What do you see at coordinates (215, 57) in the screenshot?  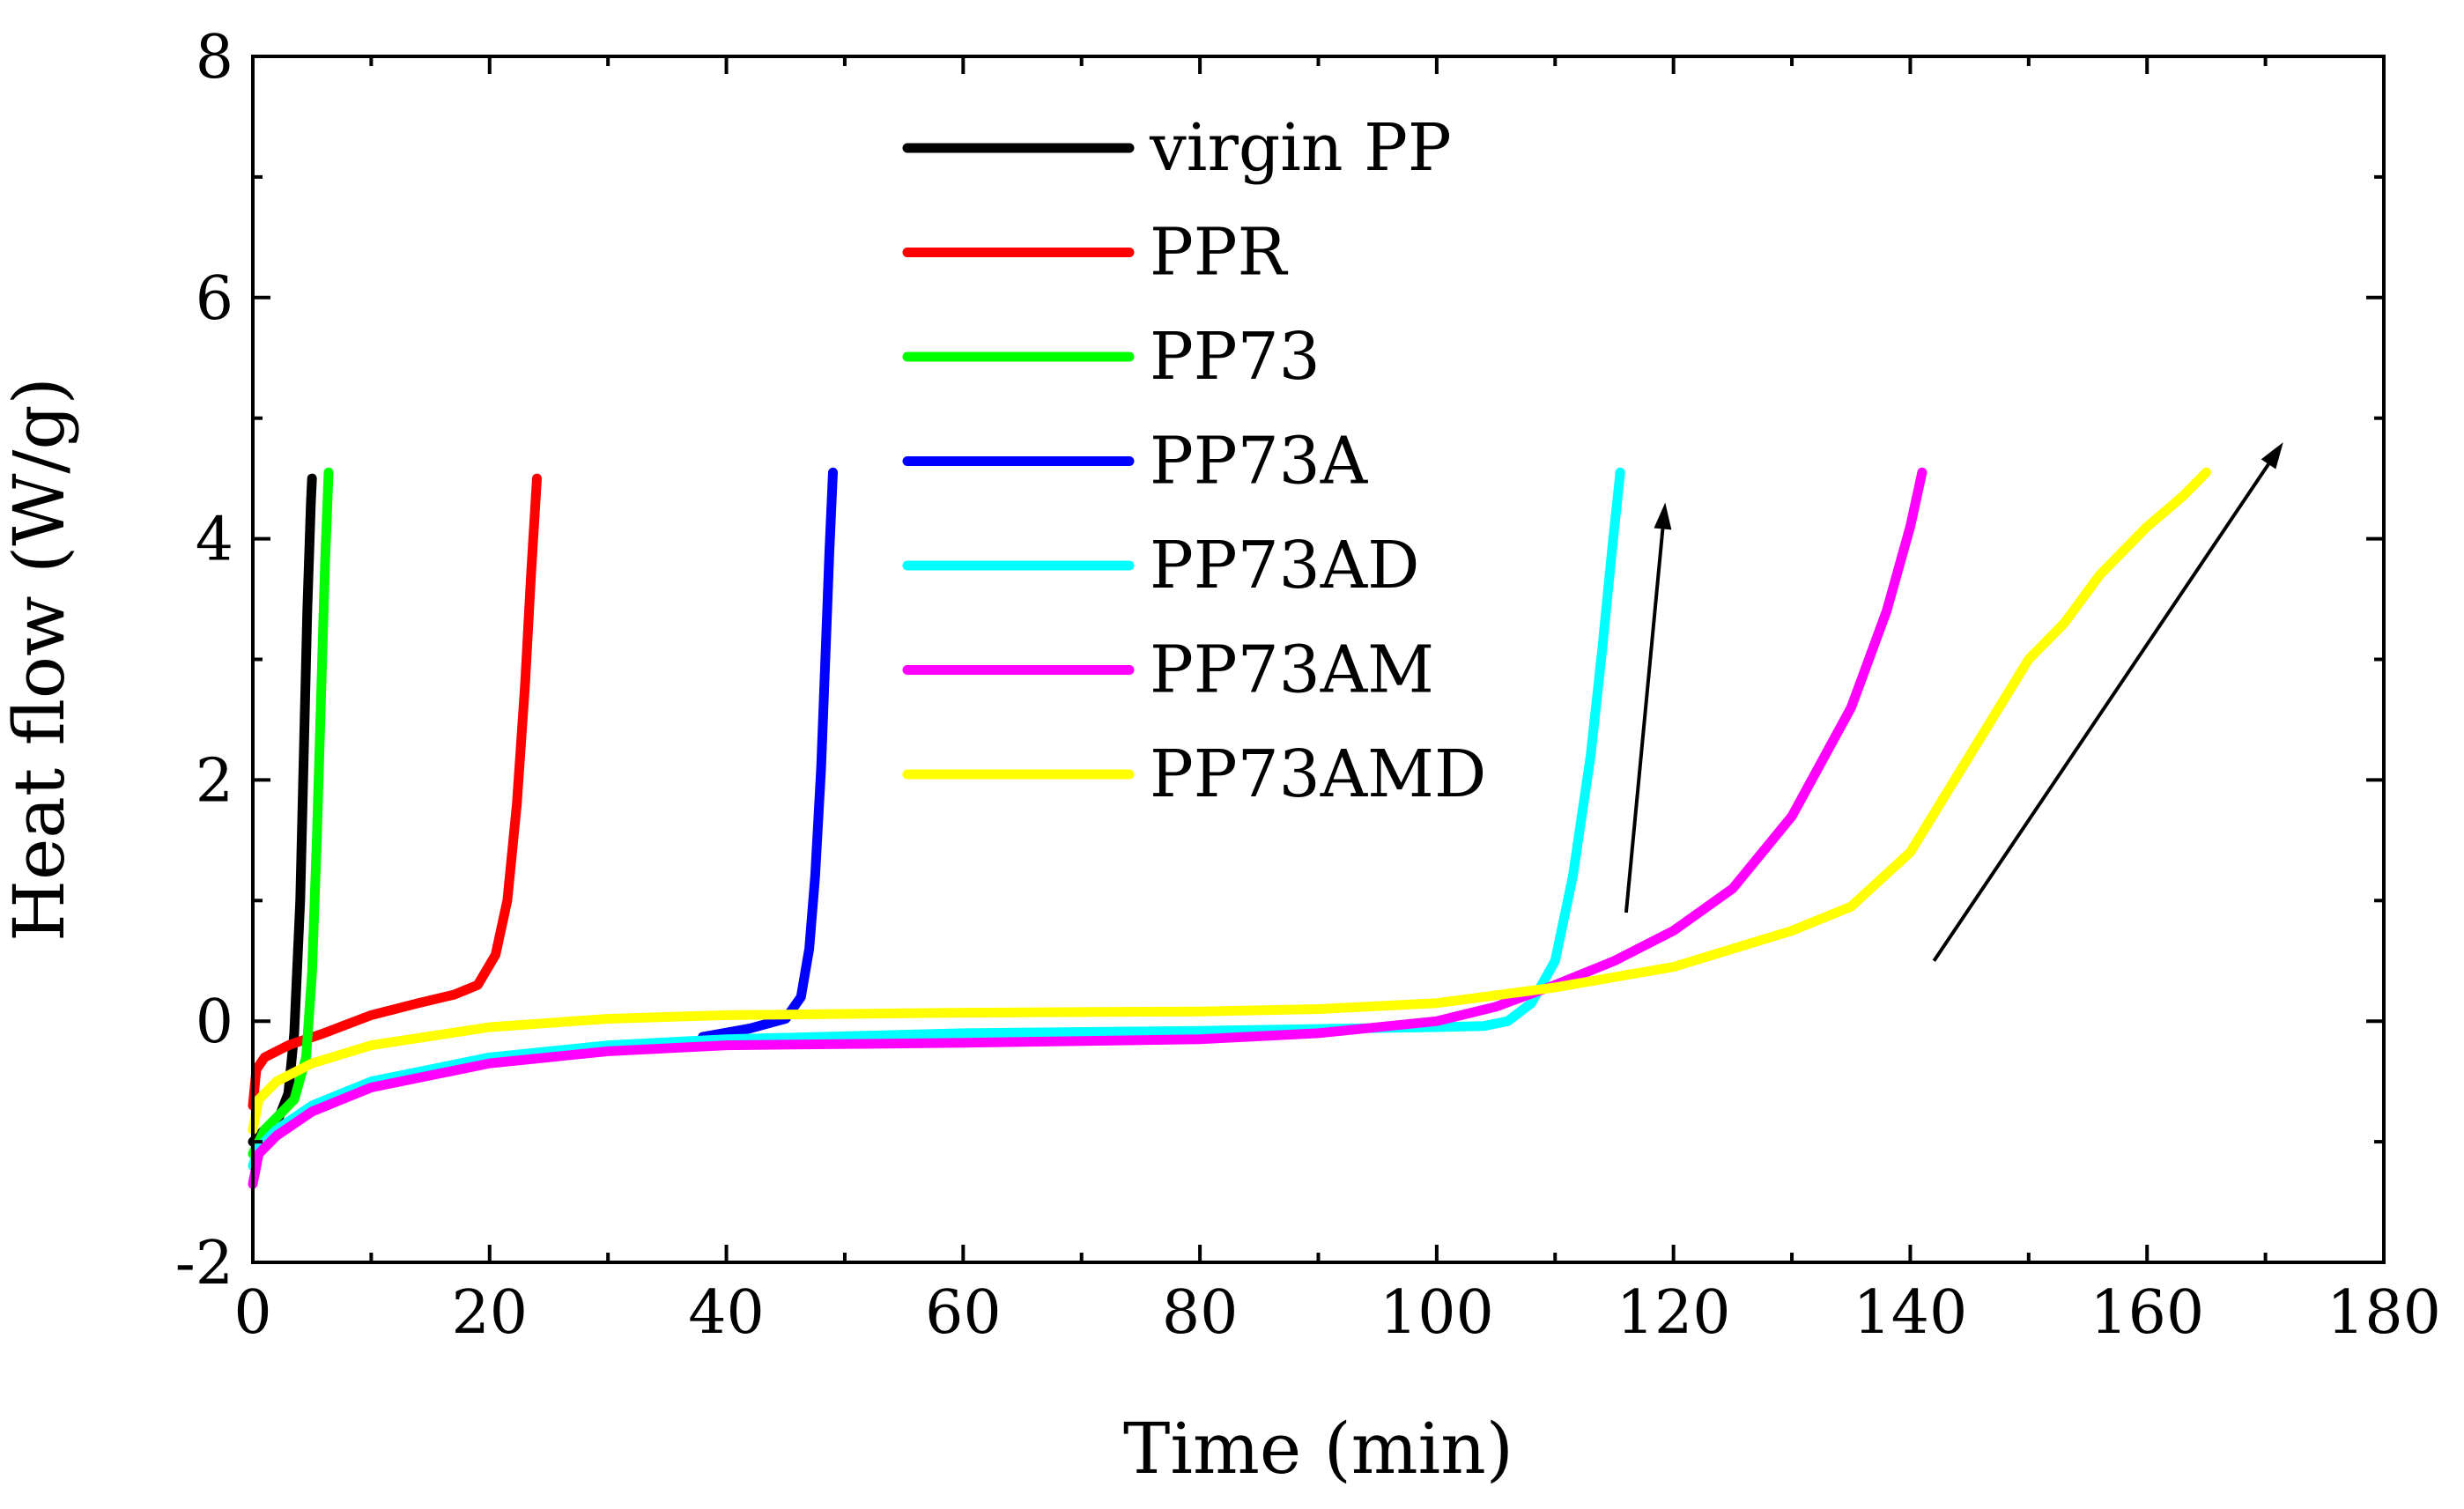 I see `y-tick-label: 8` at bounding box center [215, 57].